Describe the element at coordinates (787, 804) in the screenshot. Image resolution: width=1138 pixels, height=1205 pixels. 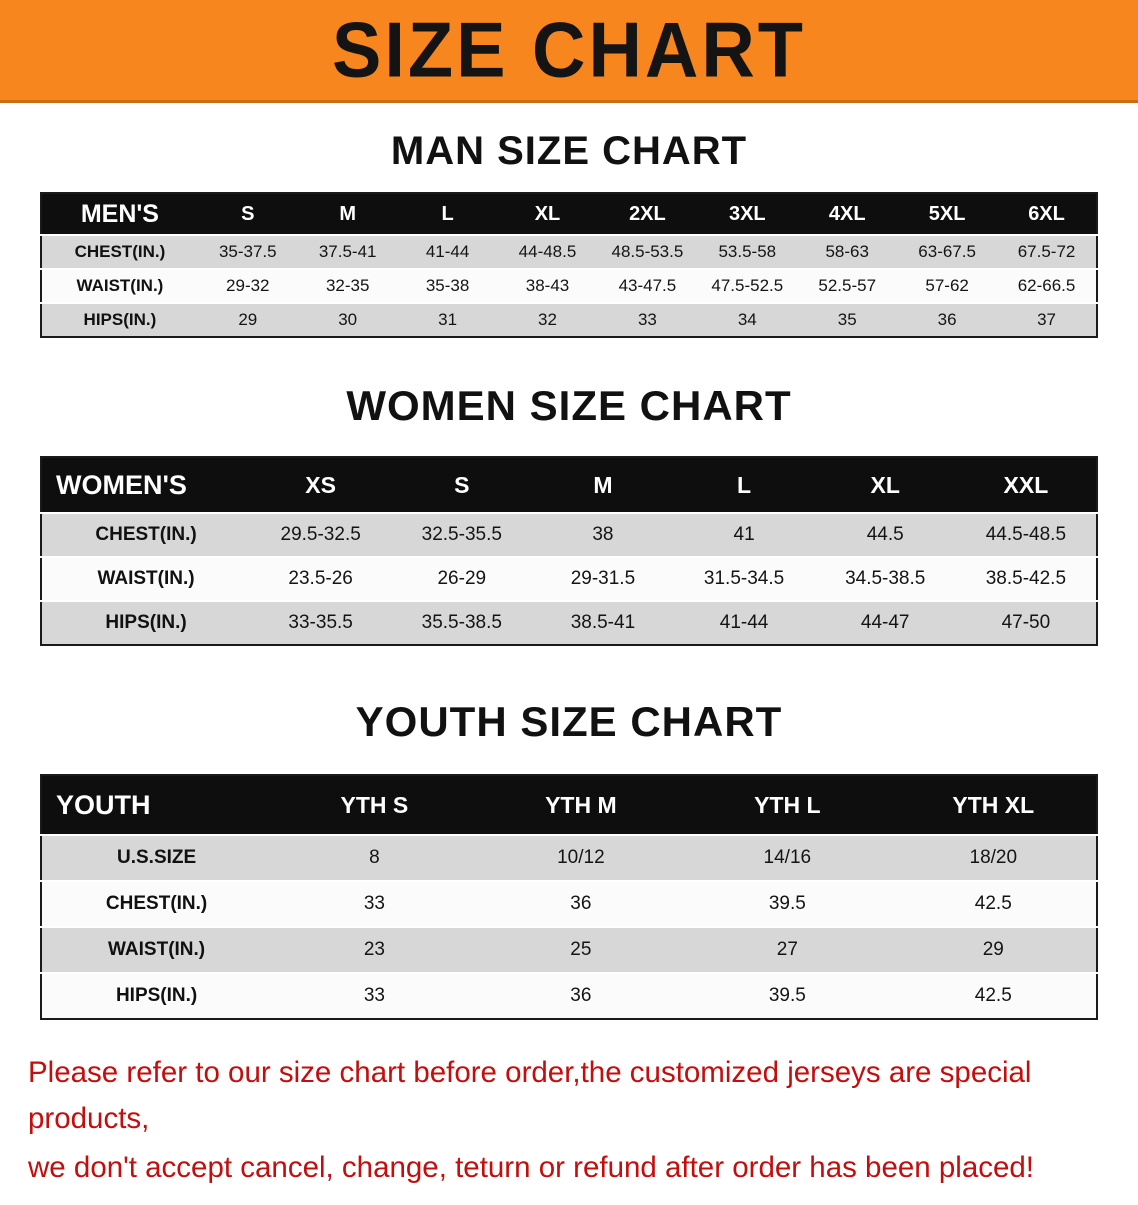
I see `youth-column-header: YTH L` at that location.